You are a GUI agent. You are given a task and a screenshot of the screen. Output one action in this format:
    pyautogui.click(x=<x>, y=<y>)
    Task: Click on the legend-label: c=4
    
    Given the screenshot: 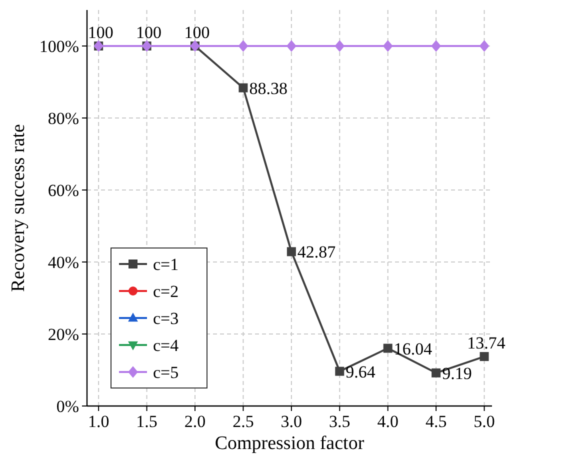 What is the action you would take?
    pyautogui.click(x=166, y=345)
    